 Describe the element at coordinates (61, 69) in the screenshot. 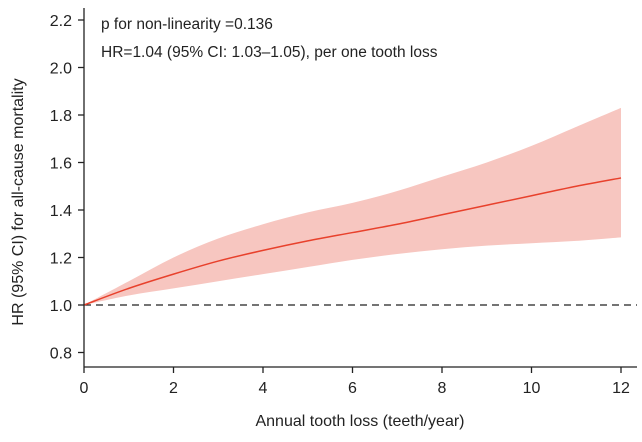

I see `y-tick-label: 2.0` at that location.